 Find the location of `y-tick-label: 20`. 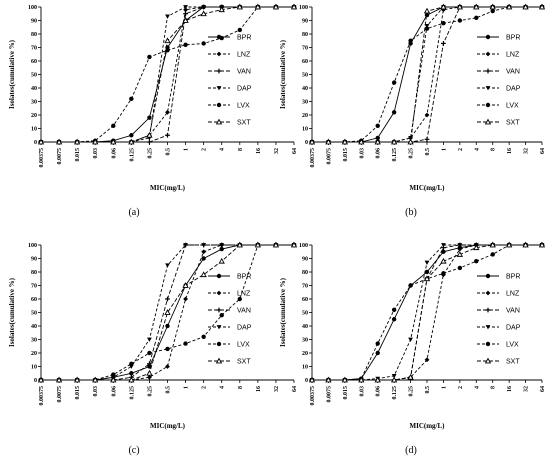

y-tick-label: 20 is located at coordinates (34, 354).